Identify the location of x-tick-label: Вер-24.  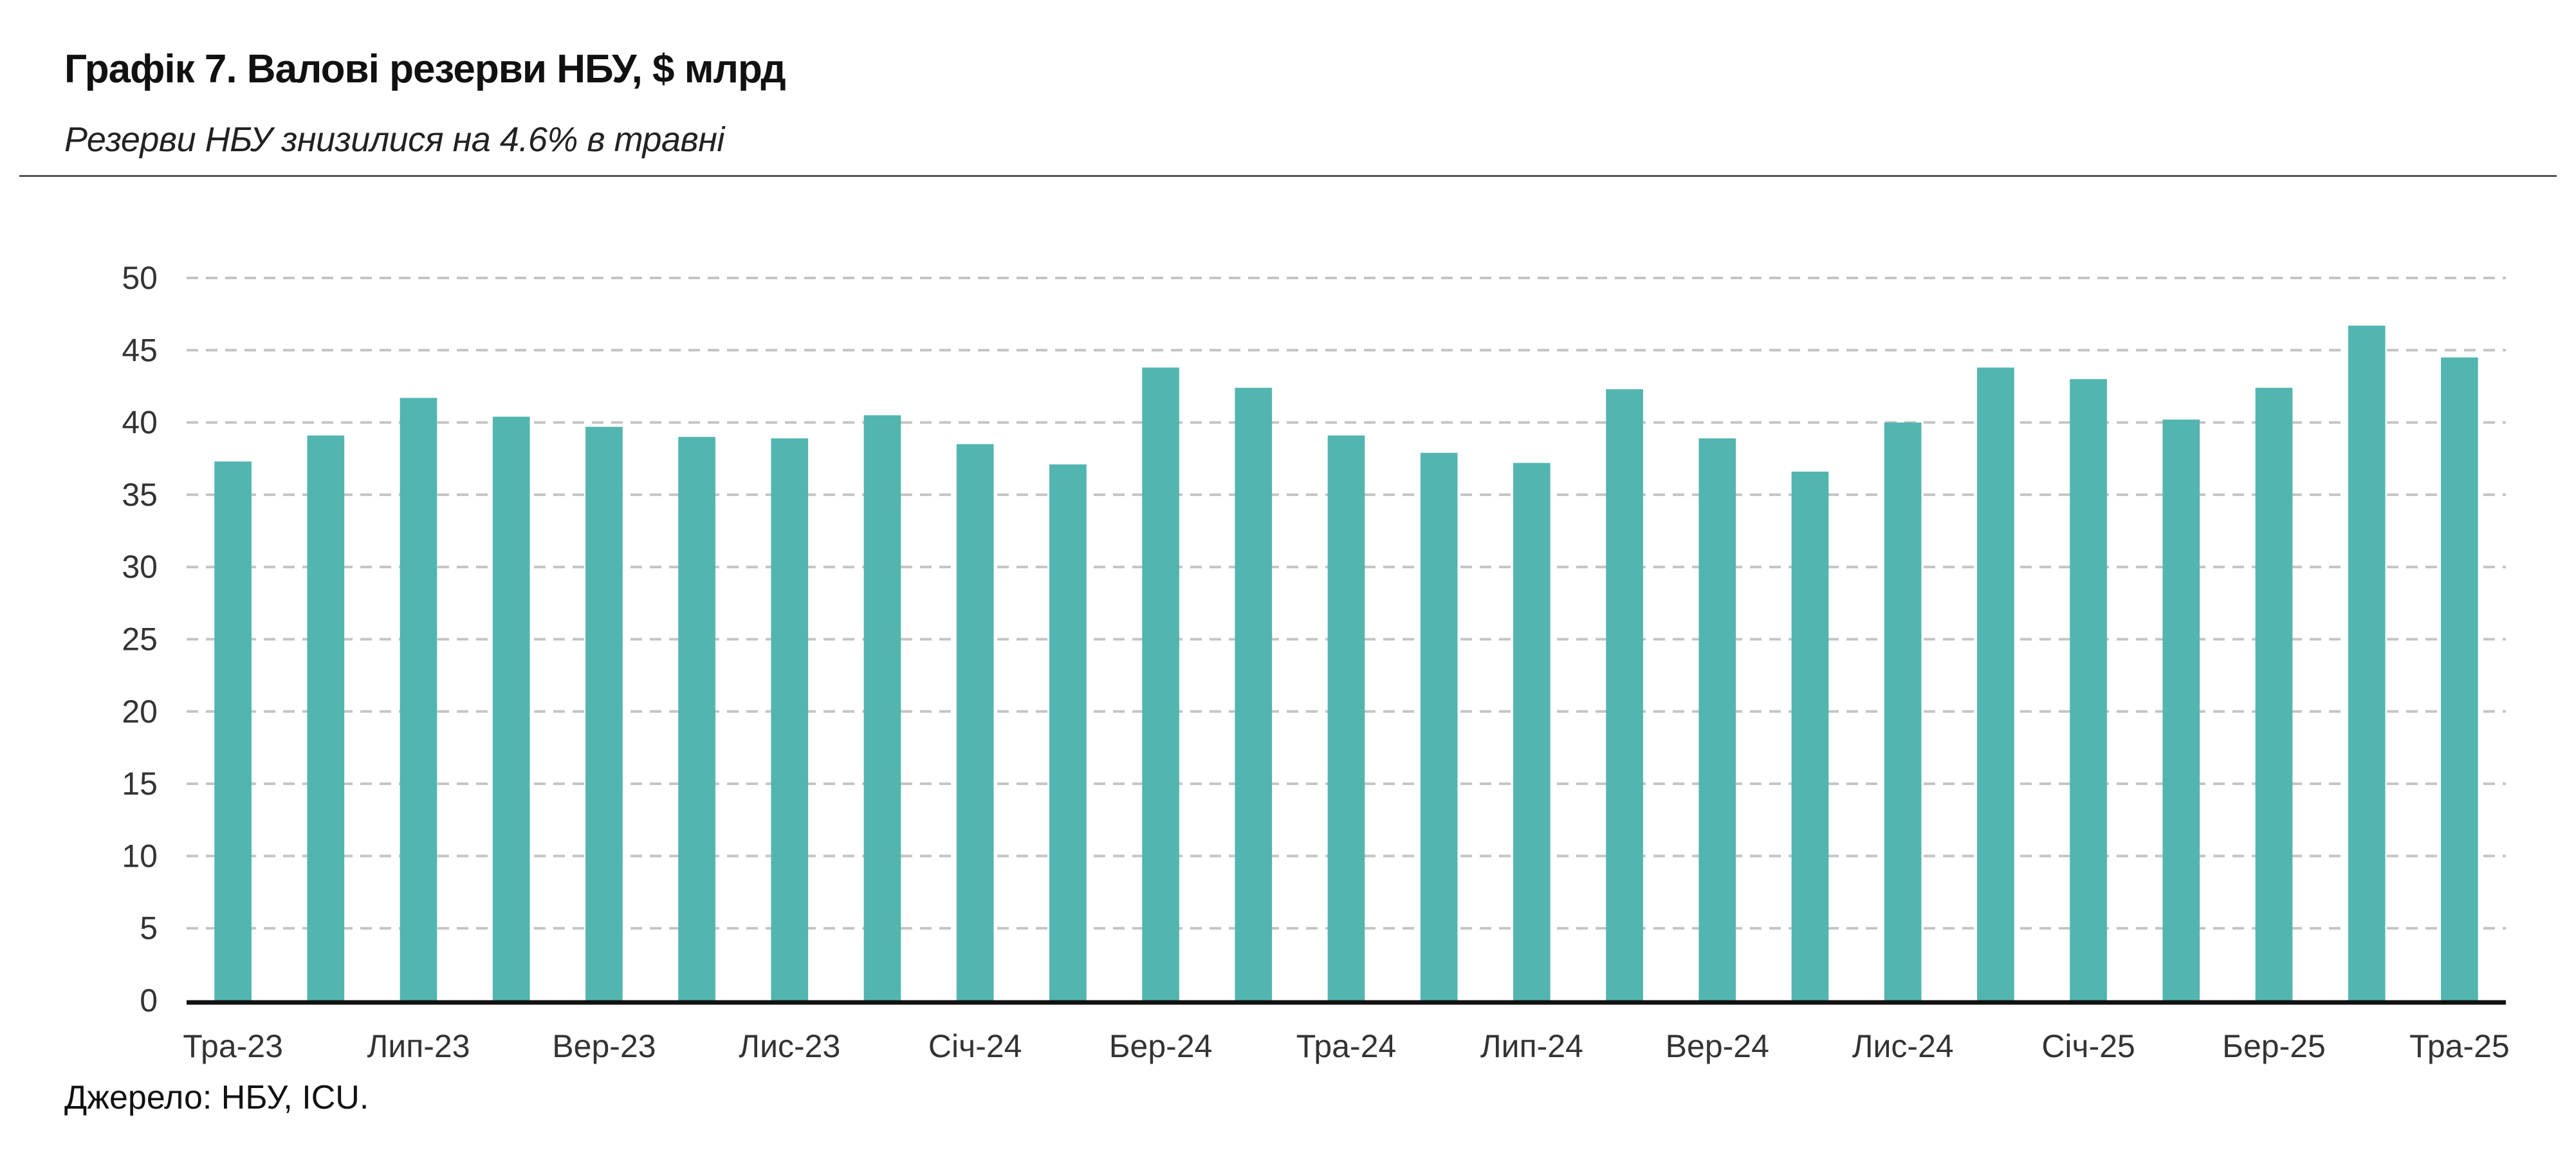
(1717, 1046).